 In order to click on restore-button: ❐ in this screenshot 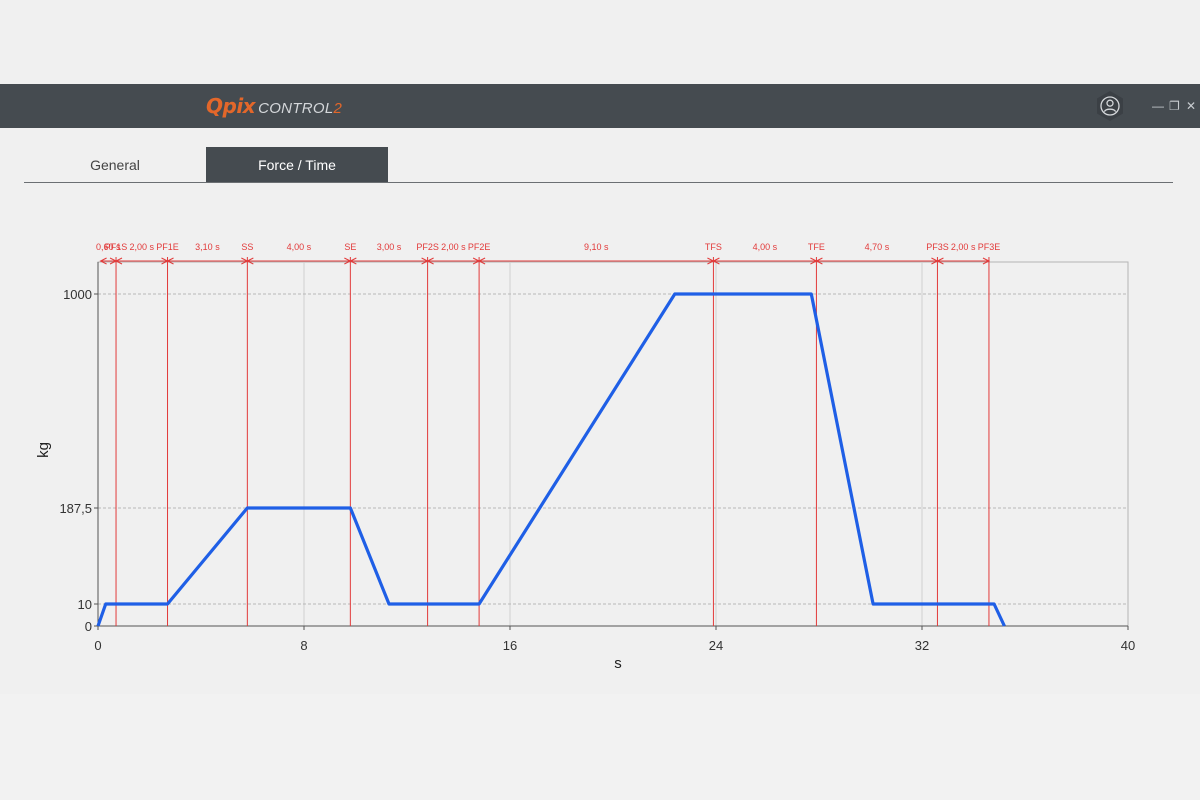, I will do `click(1174, 106)`.